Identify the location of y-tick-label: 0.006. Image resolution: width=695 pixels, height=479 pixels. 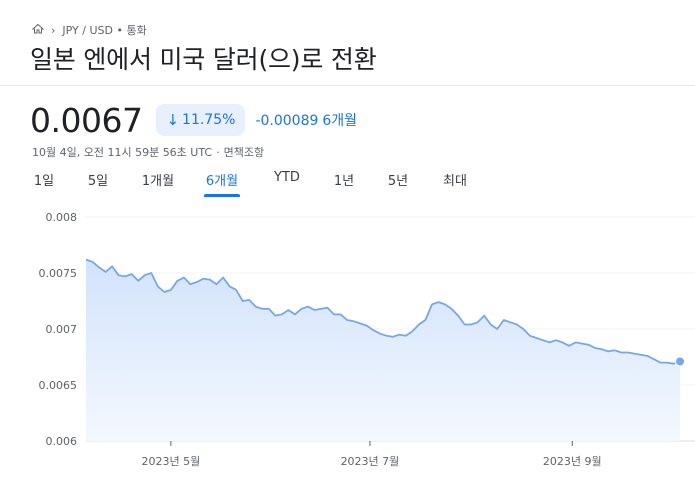
(62, 441).